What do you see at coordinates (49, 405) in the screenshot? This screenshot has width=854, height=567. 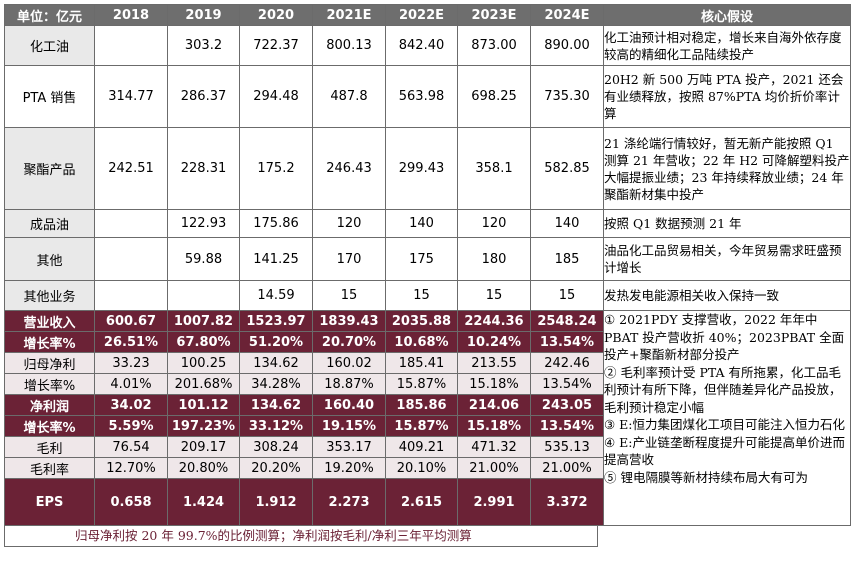 I see `row-label: 净利润` at bounding box center [49, 405].